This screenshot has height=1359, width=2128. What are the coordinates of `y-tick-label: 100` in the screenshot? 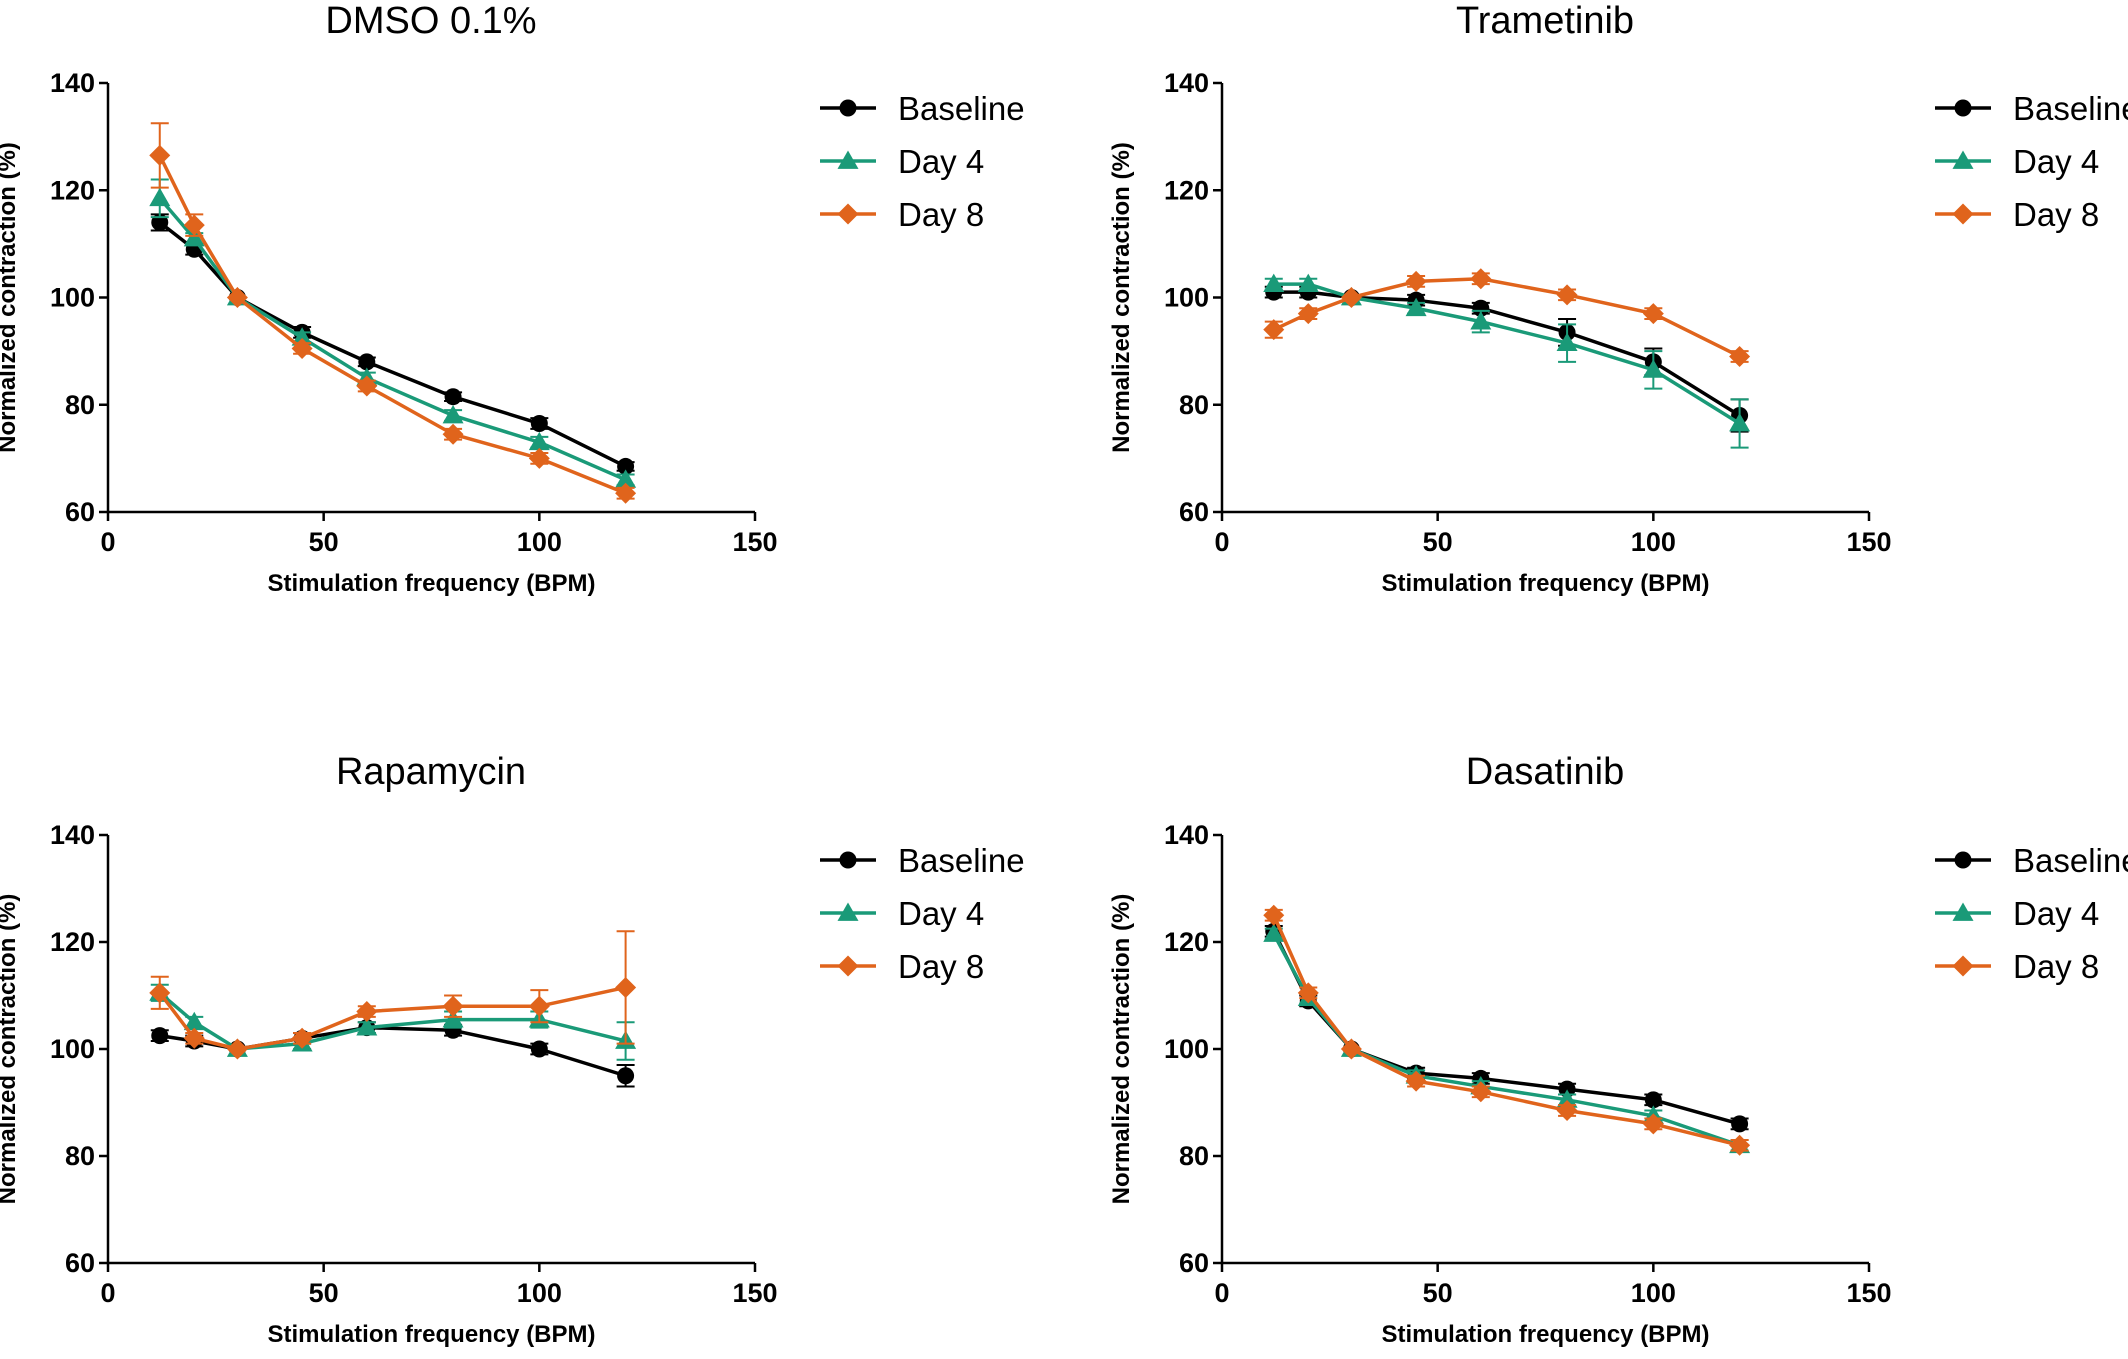 It's located at (1186, 298).